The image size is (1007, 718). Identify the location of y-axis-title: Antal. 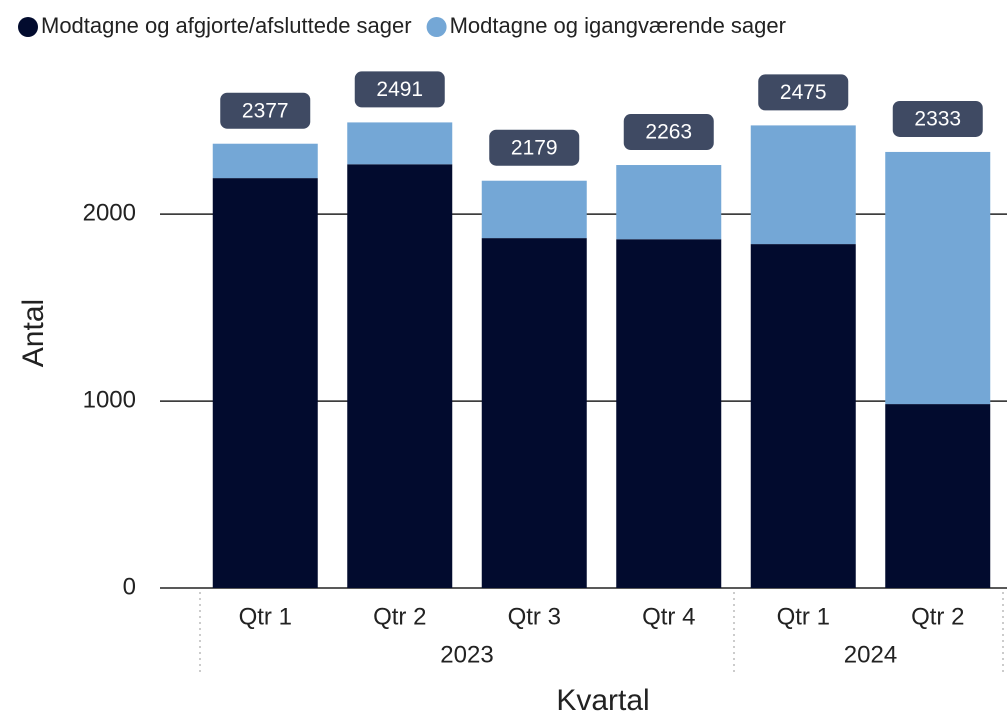
(33, 333).